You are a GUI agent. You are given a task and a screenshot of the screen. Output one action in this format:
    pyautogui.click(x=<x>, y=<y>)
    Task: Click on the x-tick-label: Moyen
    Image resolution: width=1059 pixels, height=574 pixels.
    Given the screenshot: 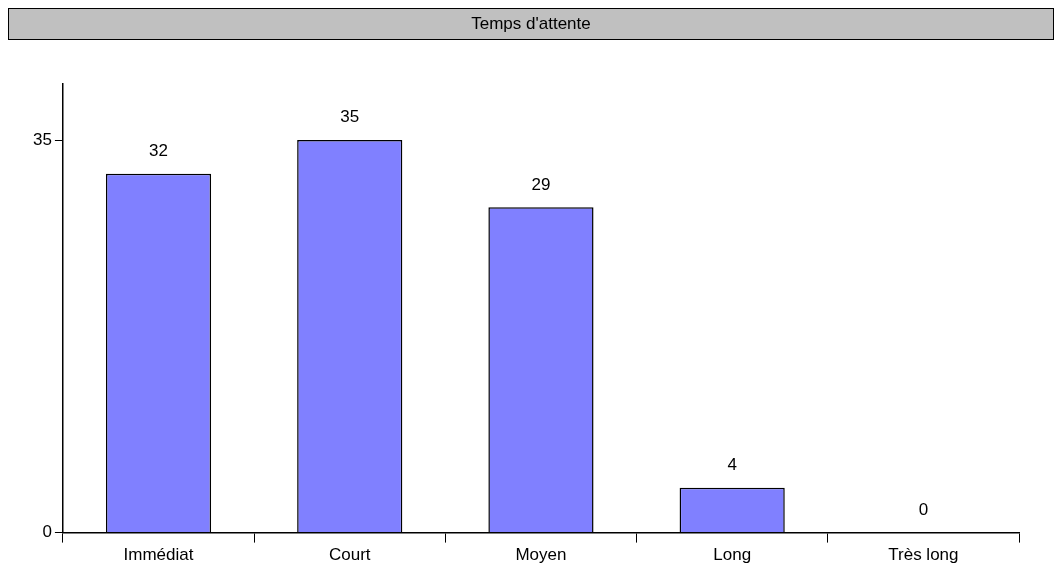 What is the action you would take?
    pyautogui.click(x=541, y=555)
    